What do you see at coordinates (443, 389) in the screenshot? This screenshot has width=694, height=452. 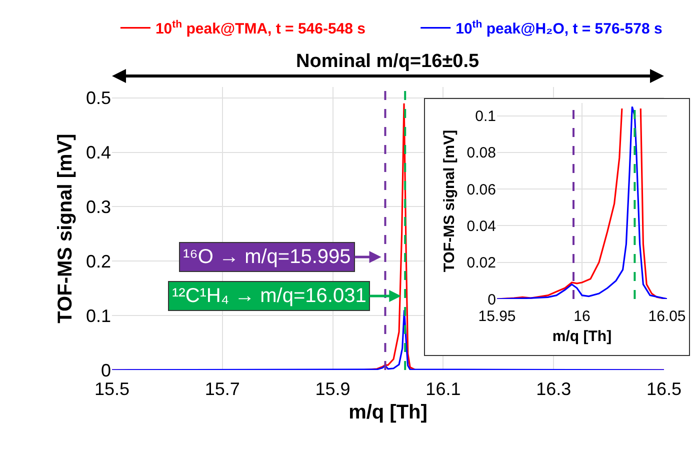 I see `x-tick-label: 16.1` at bounding box center [443, 389].